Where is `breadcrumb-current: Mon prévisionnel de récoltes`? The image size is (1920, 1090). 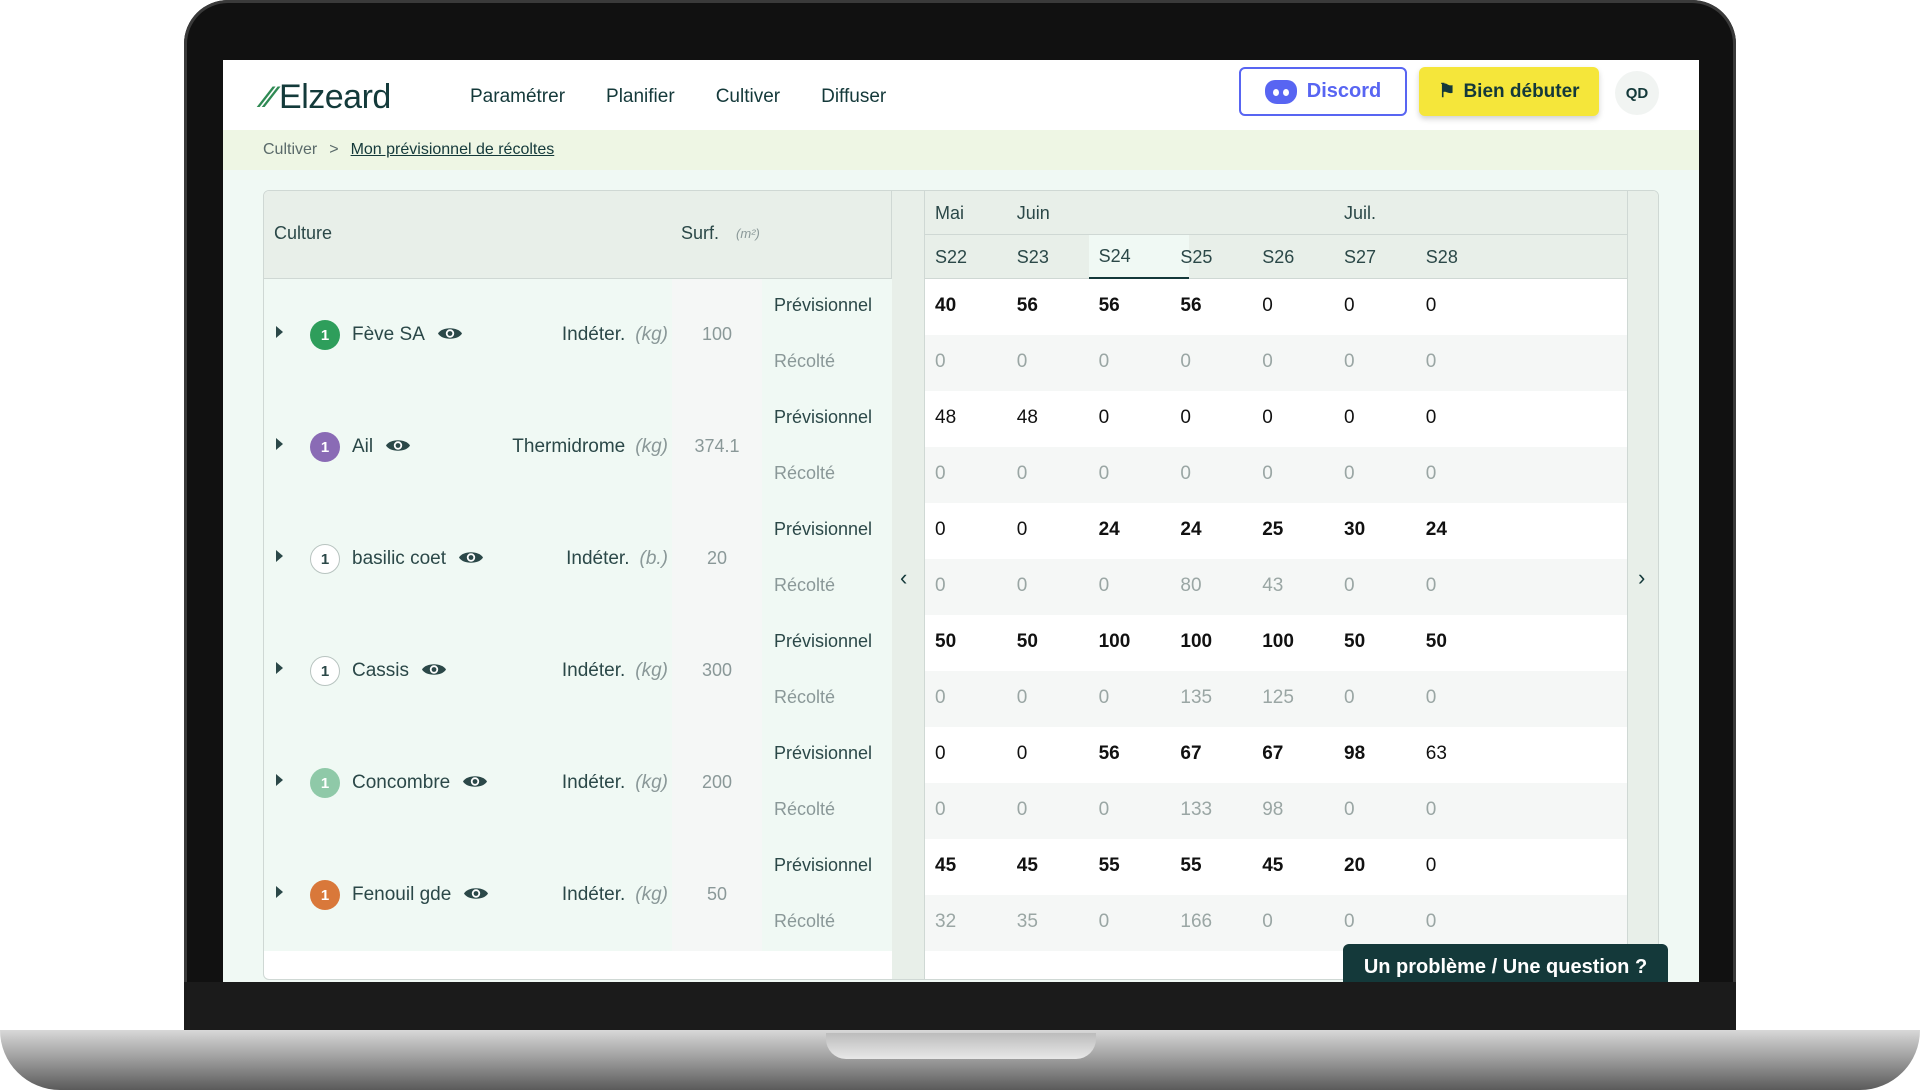
breadcrumb-current: Mon prévisionnel de récoltes is located at coordinates (452, 149).